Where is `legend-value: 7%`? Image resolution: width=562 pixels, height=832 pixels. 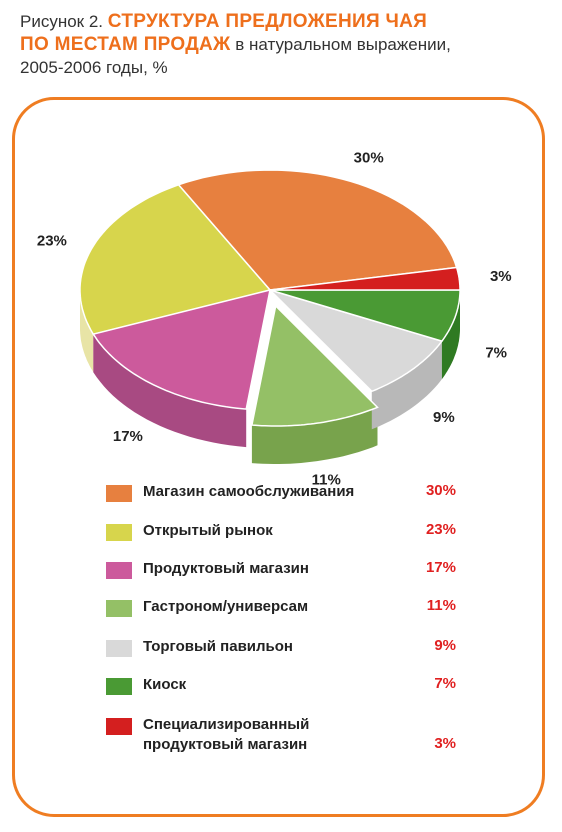
legend-value: 7% is located at coordinates (445, 683).